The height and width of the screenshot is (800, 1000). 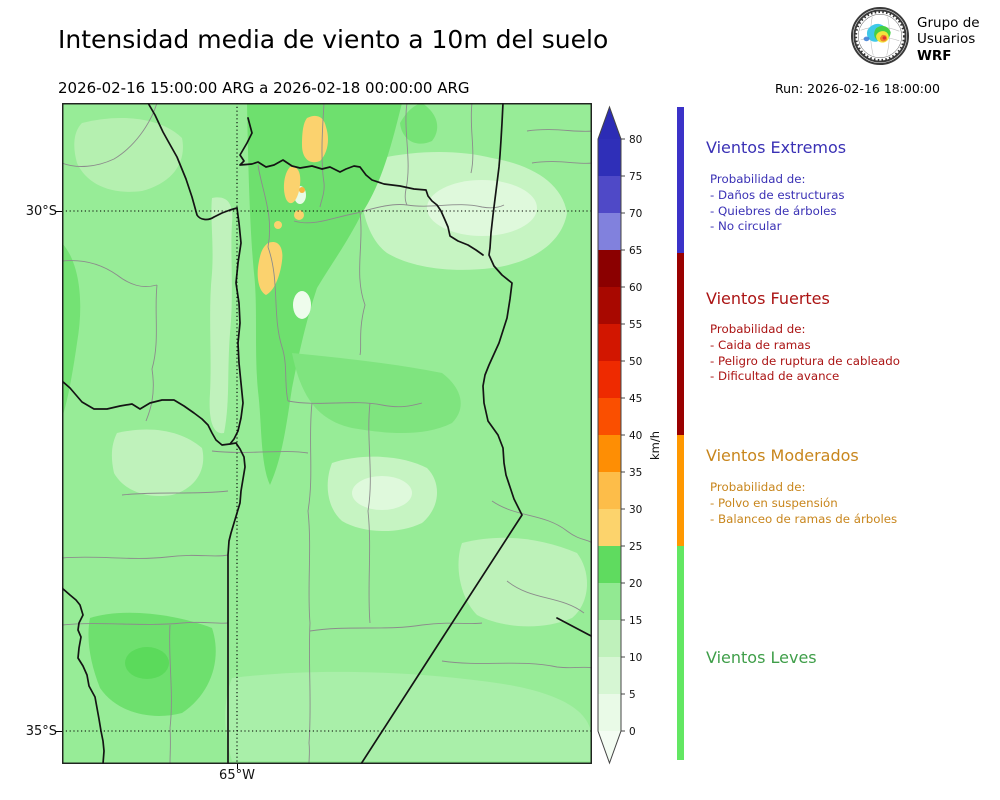 What do you see at coordinates (635, 658) in the screenshot?
I see `svg-text: 10` at bounding box center [635, 658].